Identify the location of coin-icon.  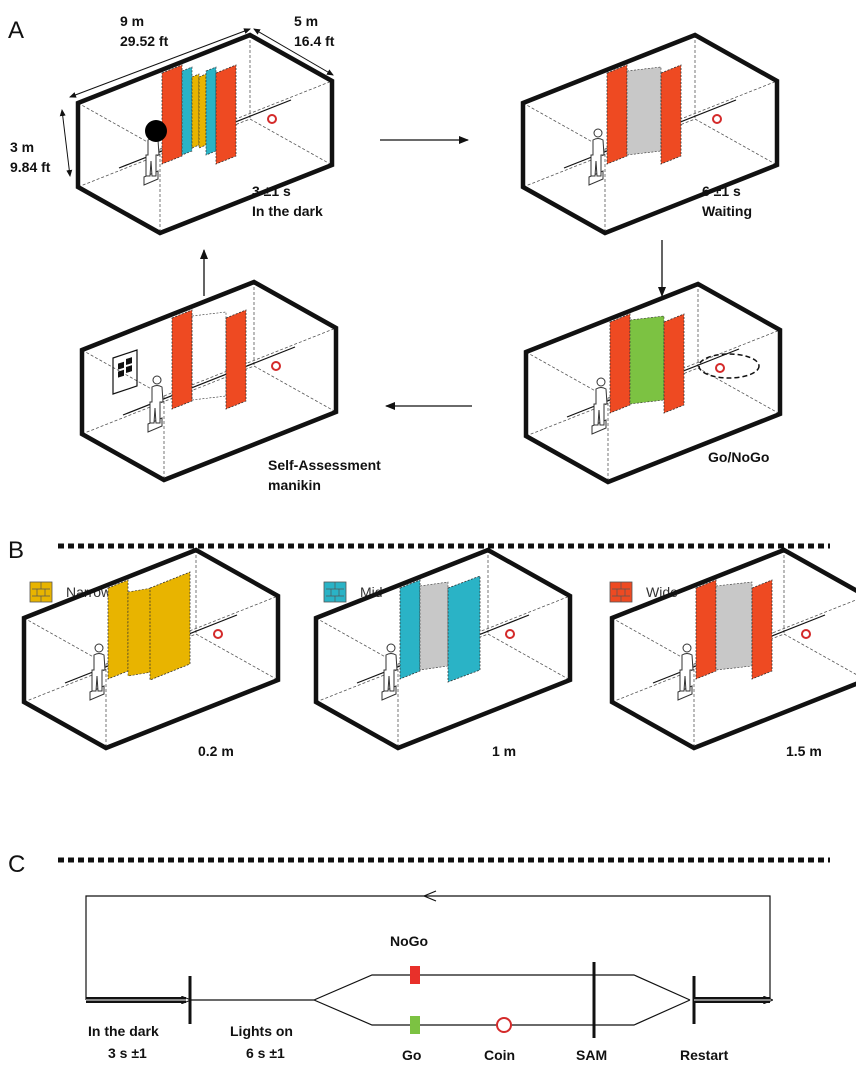
(504, 1025).